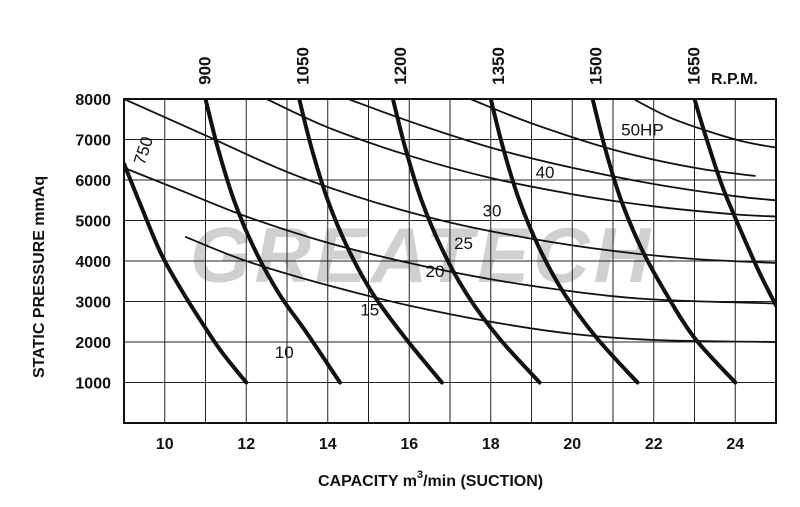  I want to click on rpm-label-1200: 1200, so click(400, 66).